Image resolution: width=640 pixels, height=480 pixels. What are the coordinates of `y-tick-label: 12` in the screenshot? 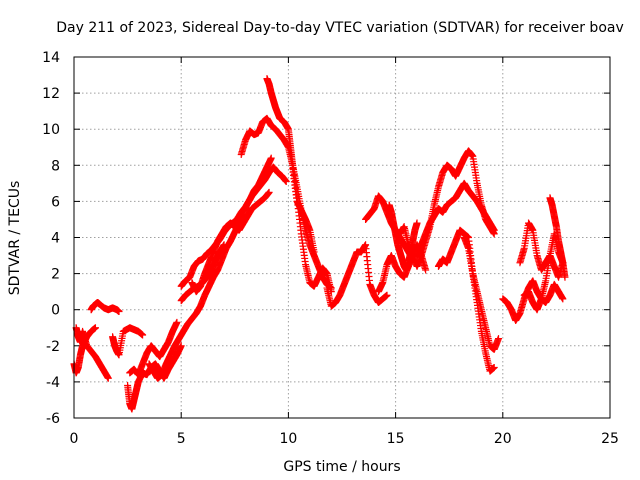 It's located at (51, 94).